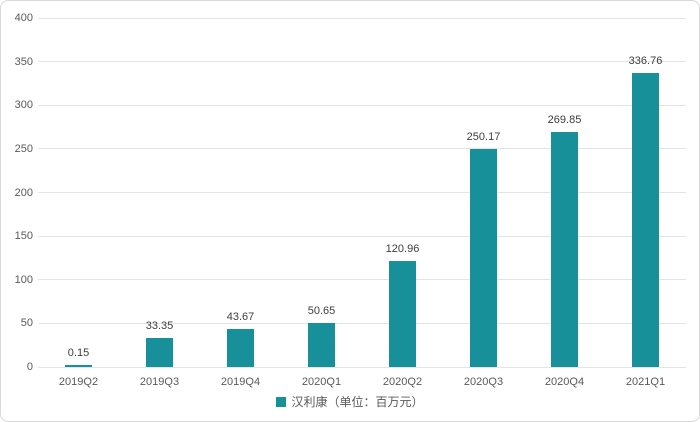 This screenshot has width=700, height=422. What do you see at coordinates (78, 382) in the screenshot?
I see `x-axis-tick-label: 2019Q2` at bounding box center [78, 382].